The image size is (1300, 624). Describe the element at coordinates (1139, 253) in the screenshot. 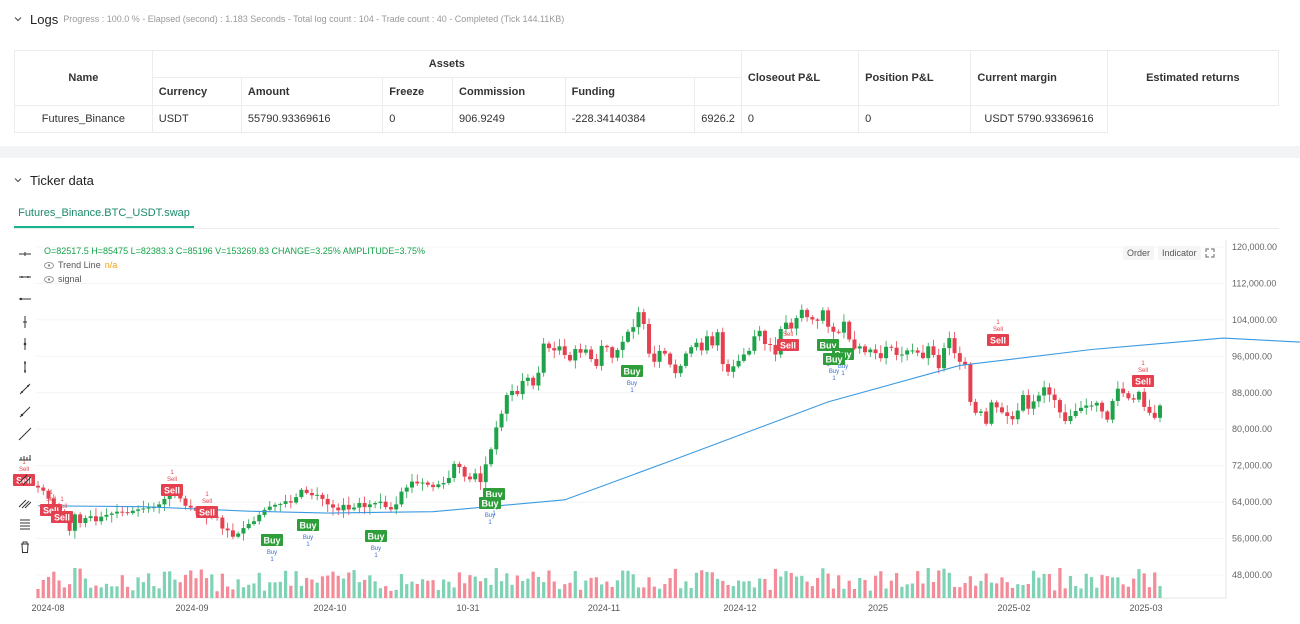

I see `order-button: Order` at that location.